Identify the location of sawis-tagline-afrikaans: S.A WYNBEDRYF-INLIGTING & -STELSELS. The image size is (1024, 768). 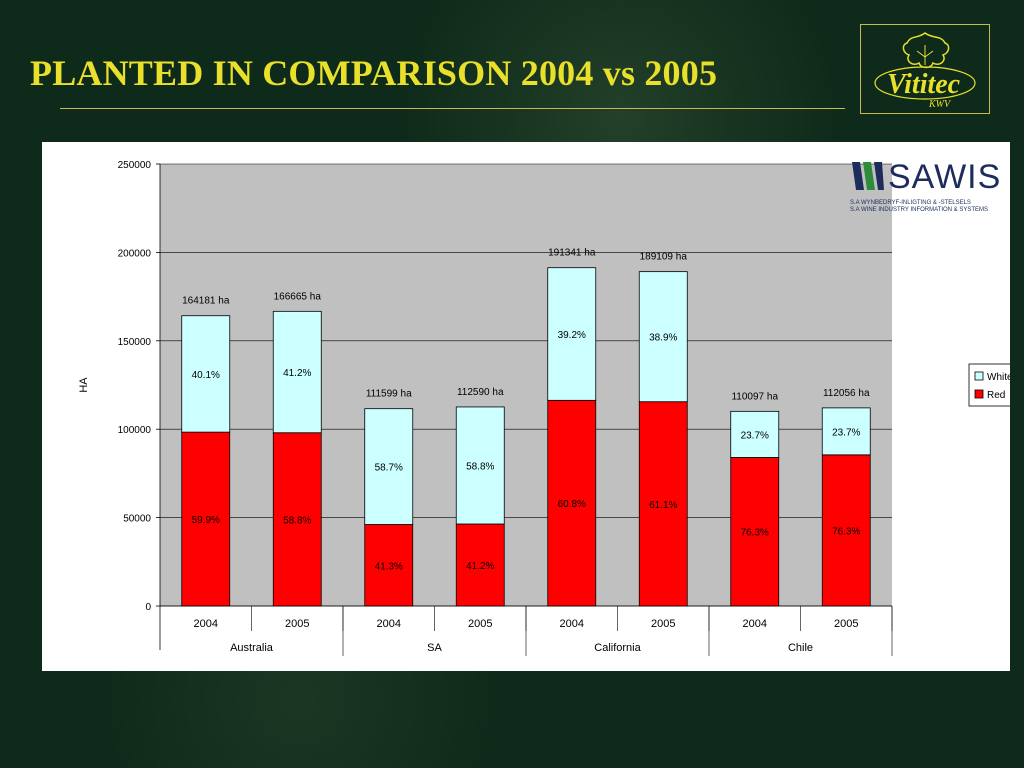
(910, 203).